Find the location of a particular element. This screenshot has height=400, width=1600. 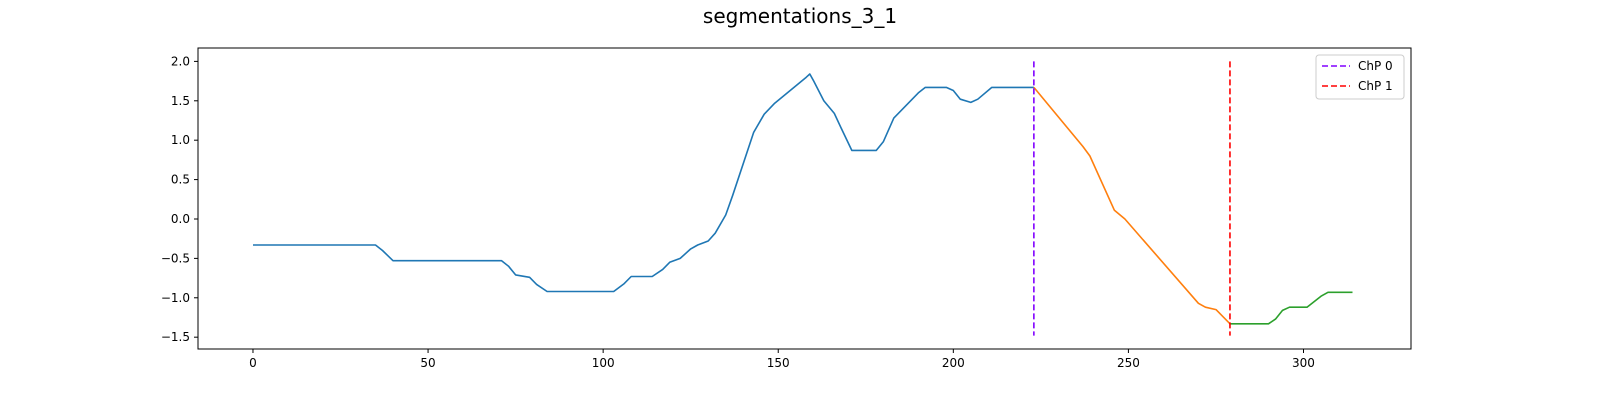

legend-label-1: ChP 1 is located at coordinates (1375, 86).